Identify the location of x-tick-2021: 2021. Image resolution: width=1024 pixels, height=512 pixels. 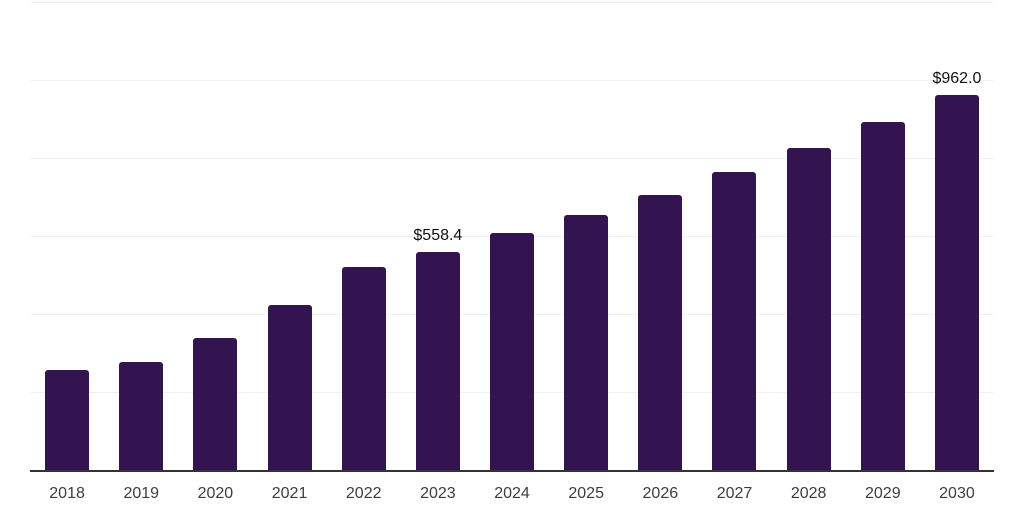
(289, 493).